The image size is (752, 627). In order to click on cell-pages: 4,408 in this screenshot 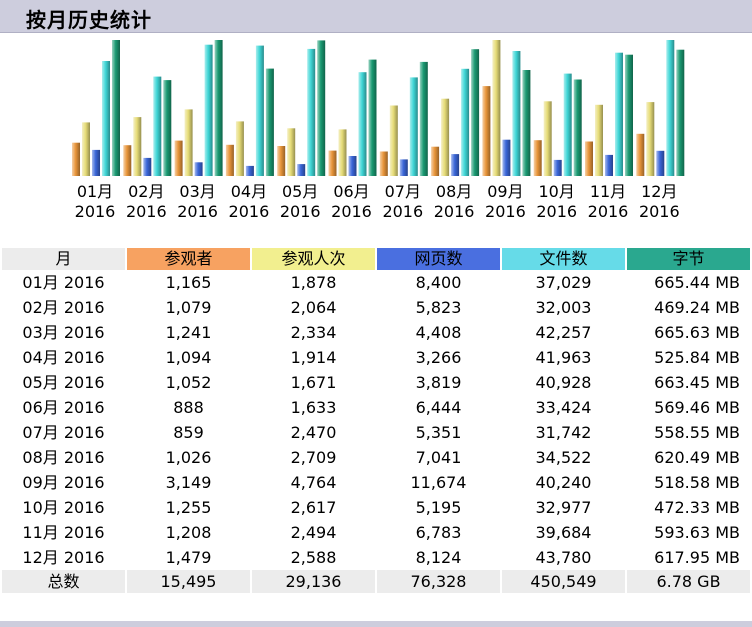, I will do `click(438, 332)`.